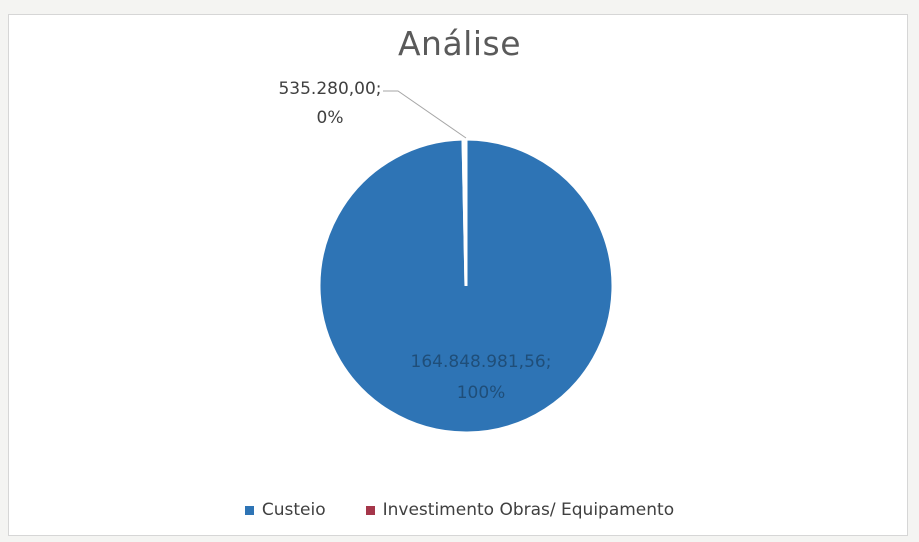 This screenshot has height=542, width=919. I want to click on legend-swatch-investimento, so click(370, 510).